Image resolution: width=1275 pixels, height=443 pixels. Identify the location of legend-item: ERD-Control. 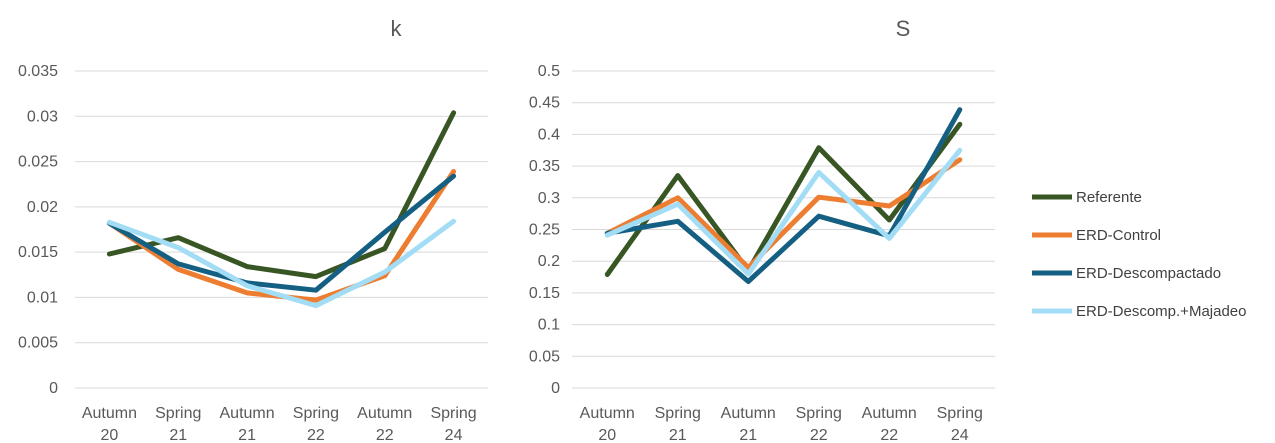
(1096, 235).